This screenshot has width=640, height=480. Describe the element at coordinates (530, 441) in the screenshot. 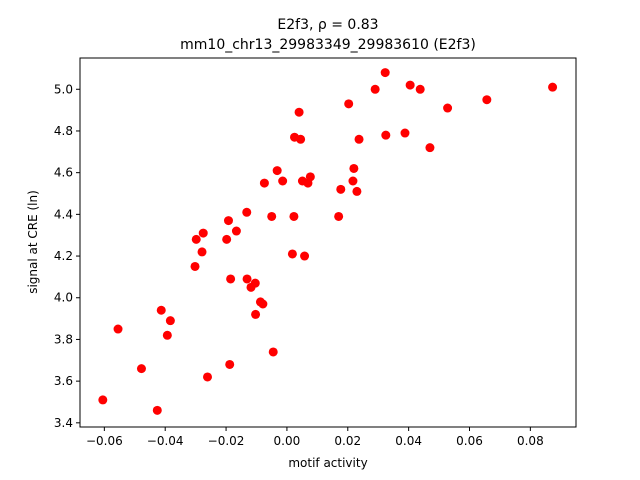

I see `x-tick-label: 0.08` at that location.